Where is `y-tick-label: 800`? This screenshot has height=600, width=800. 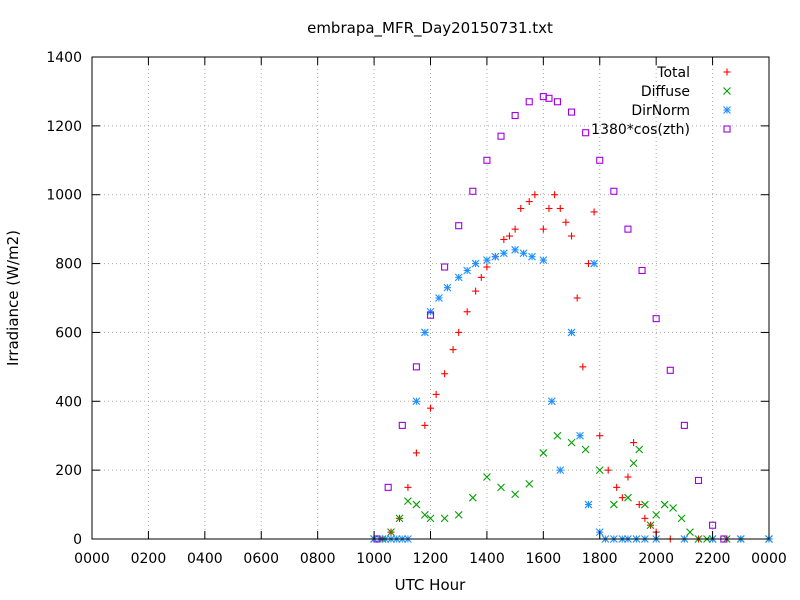
y-tick-label: 800 is located at coordinates (68, 265).